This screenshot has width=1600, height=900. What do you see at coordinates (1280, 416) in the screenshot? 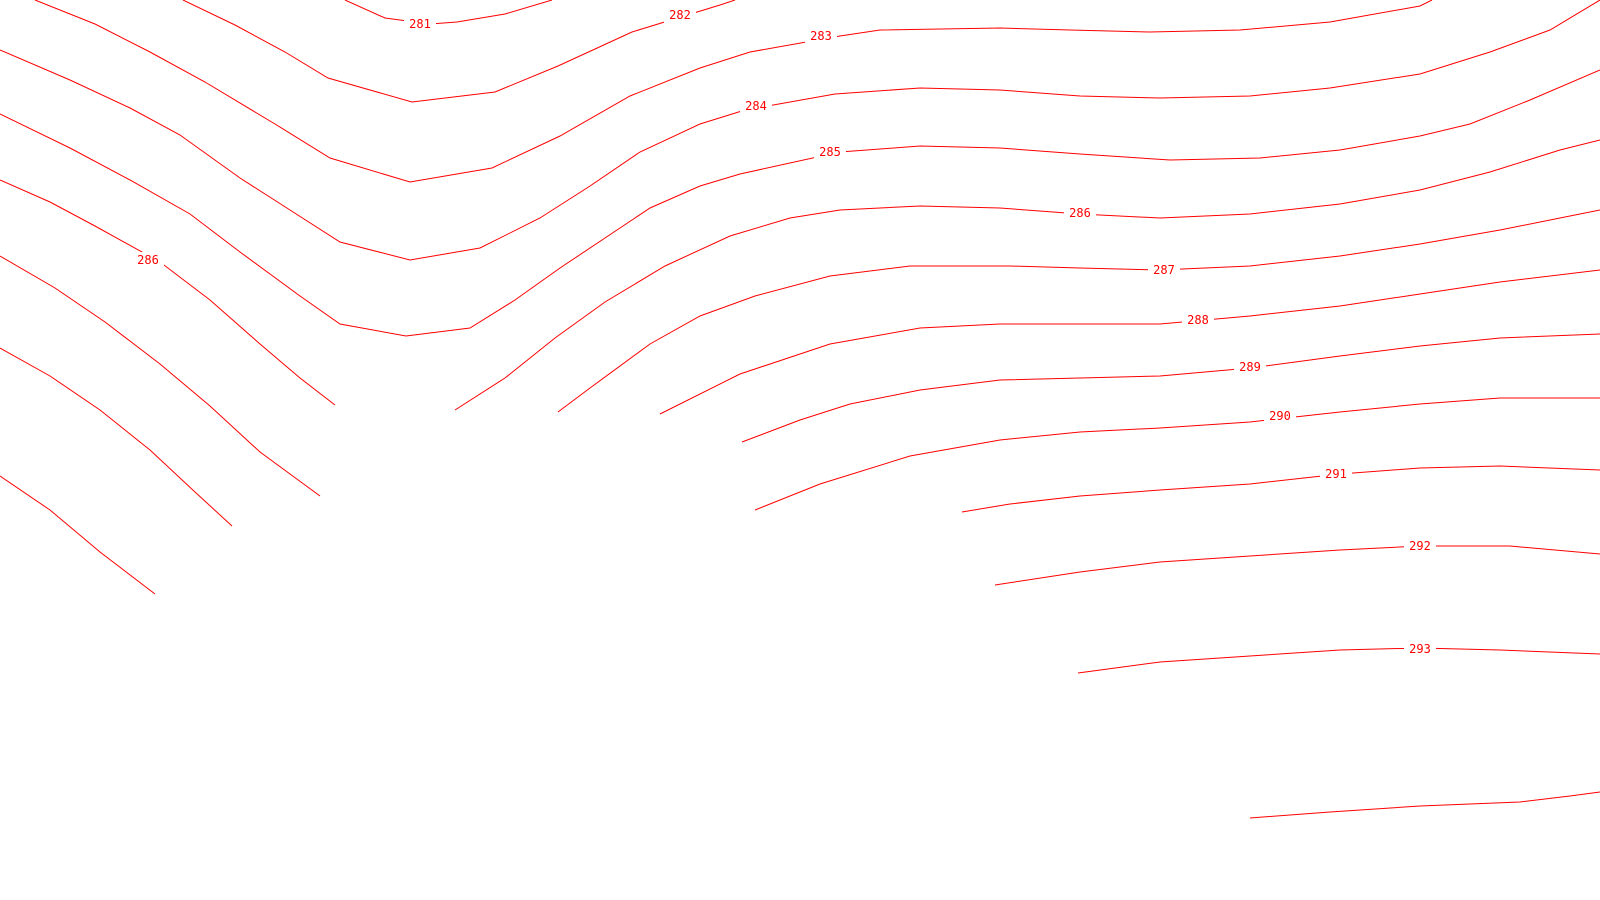
I see `contour-label: 290` at bounding box center [1280, 416].